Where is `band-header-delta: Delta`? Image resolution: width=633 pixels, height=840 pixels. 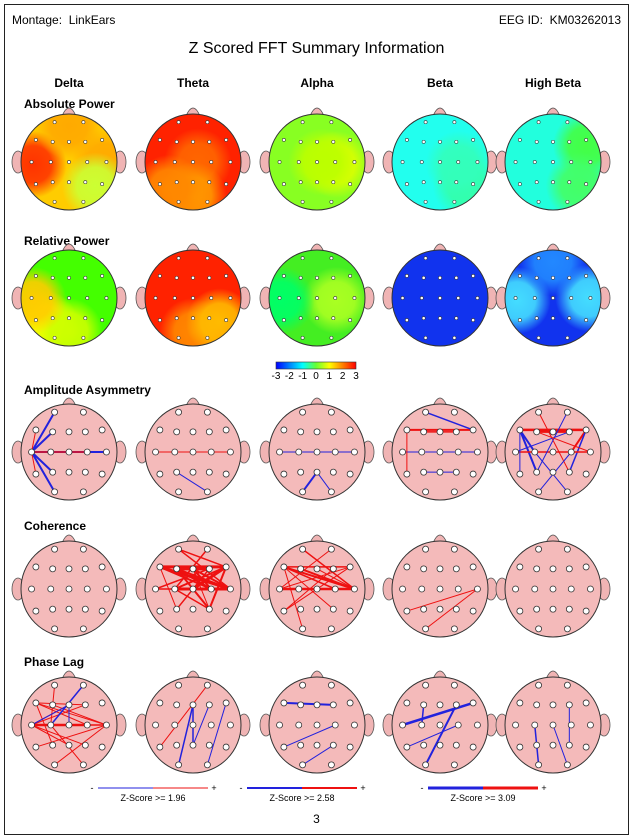 band-header-delta: Delta is located at coordinates (69, 83).